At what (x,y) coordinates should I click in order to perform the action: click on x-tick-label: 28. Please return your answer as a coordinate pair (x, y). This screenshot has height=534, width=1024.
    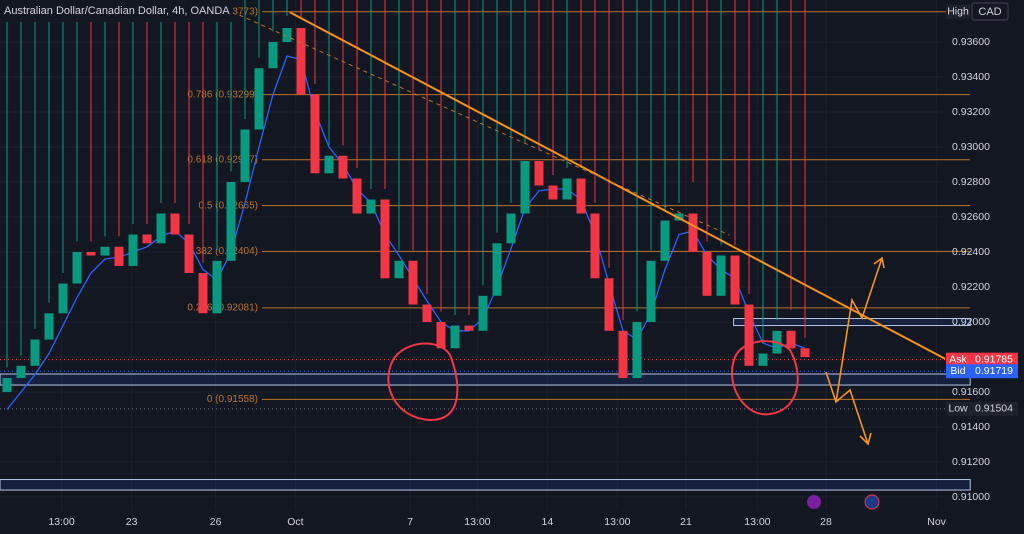
    Looking at the image, I should click on (826, 522).